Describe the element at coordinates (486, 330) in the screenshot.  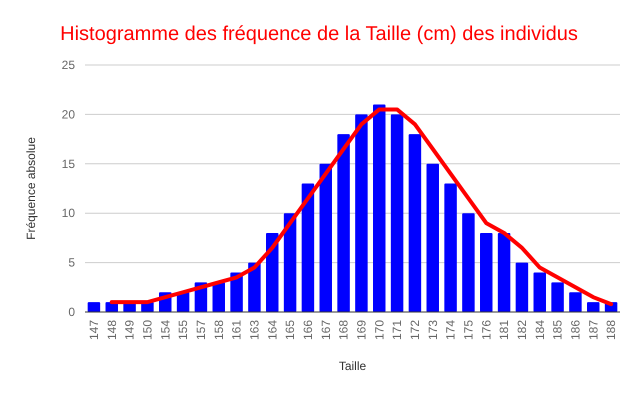
I see `x-tick-label: 176` at that location.